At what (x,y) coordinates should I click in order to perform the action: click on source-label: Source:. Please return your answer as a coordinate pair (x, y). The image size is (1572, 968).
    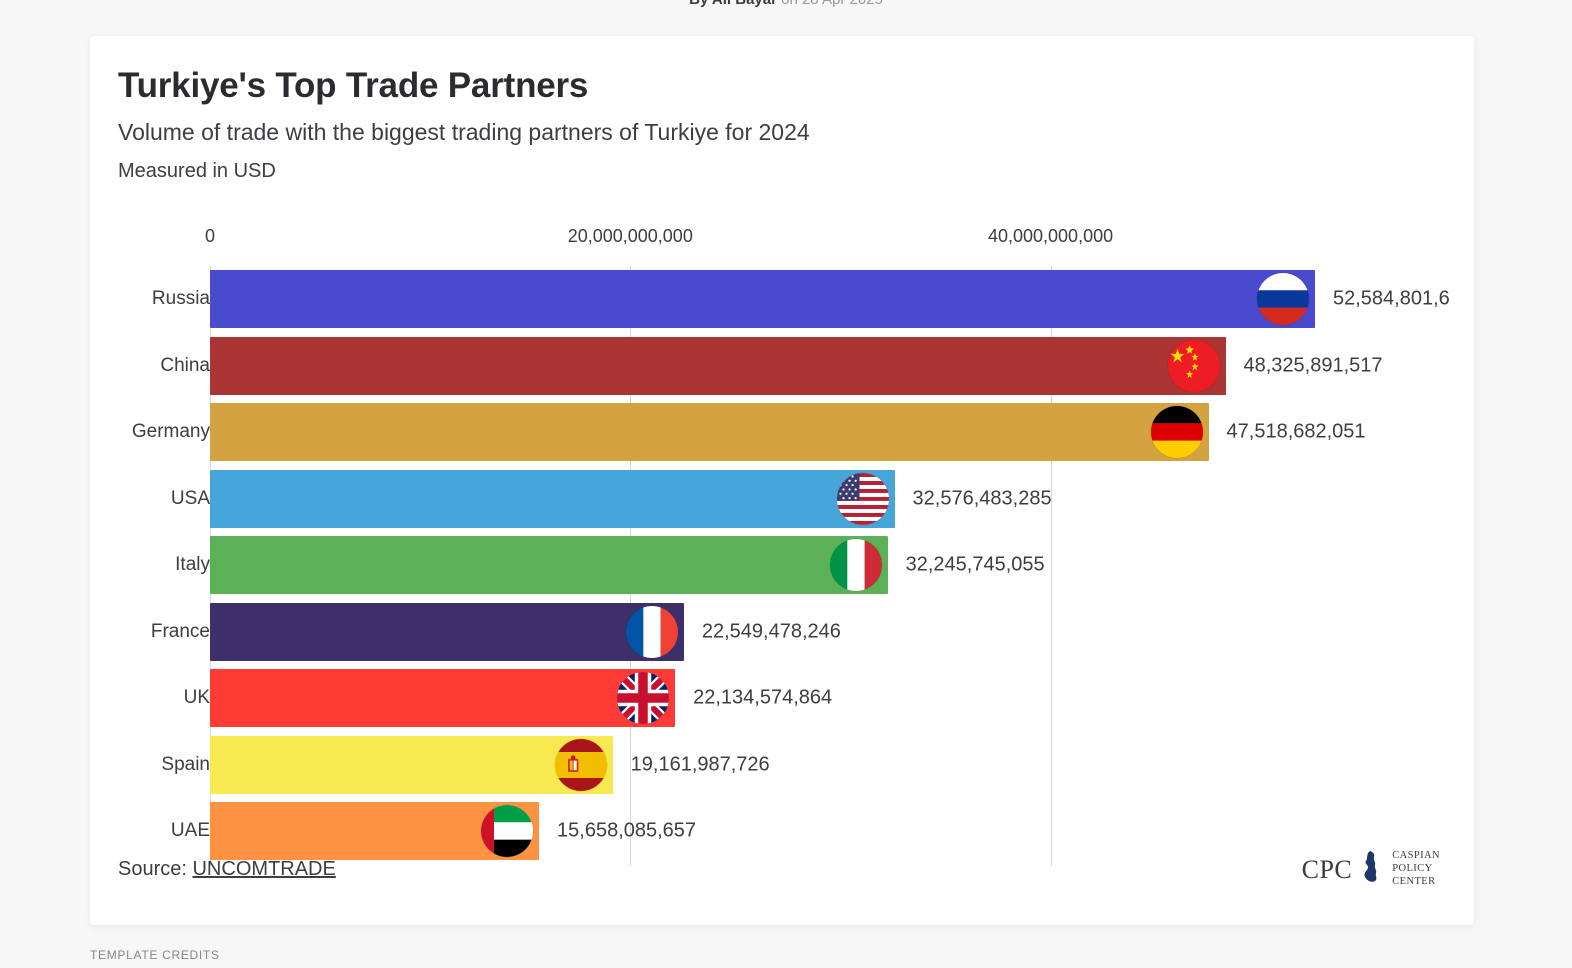
    Looking at the image, I should click on (155, 869).